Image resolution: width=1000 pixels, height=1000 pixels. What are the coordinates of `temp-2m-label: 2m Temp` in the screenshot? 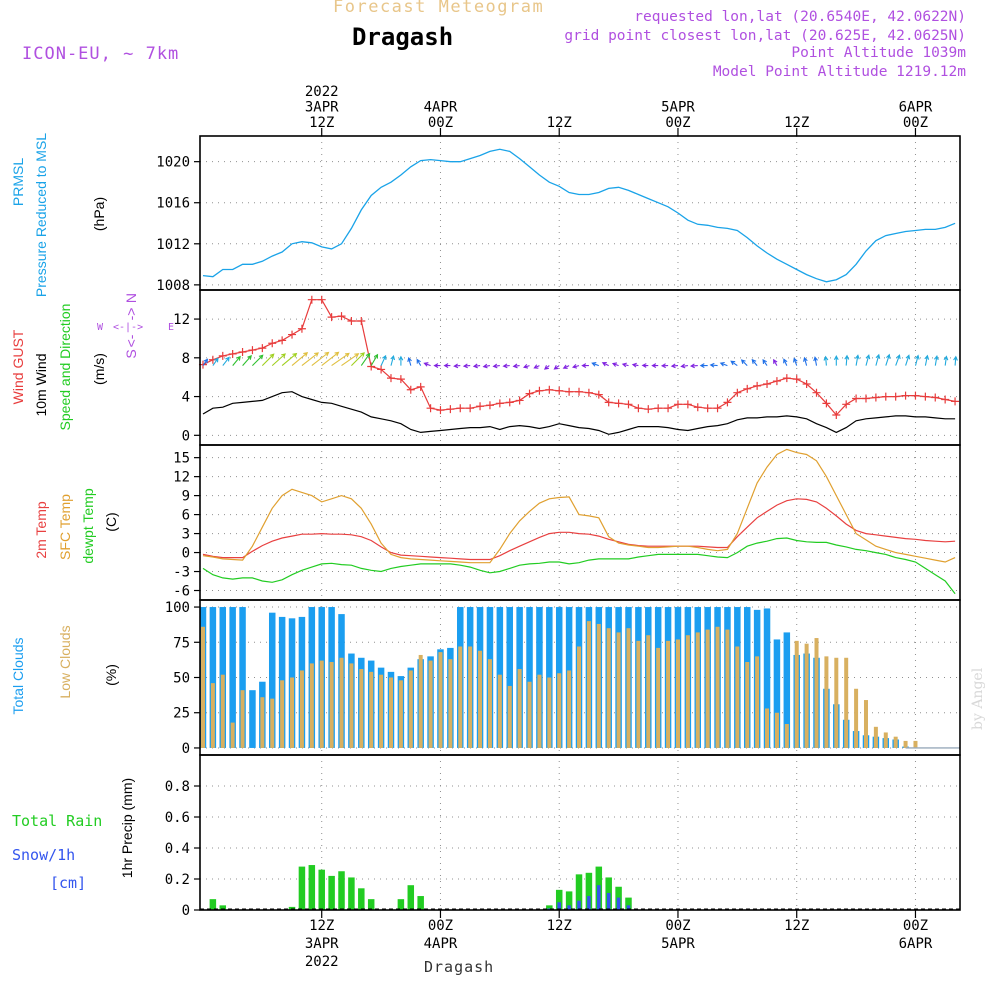 It's located at (41, 530).